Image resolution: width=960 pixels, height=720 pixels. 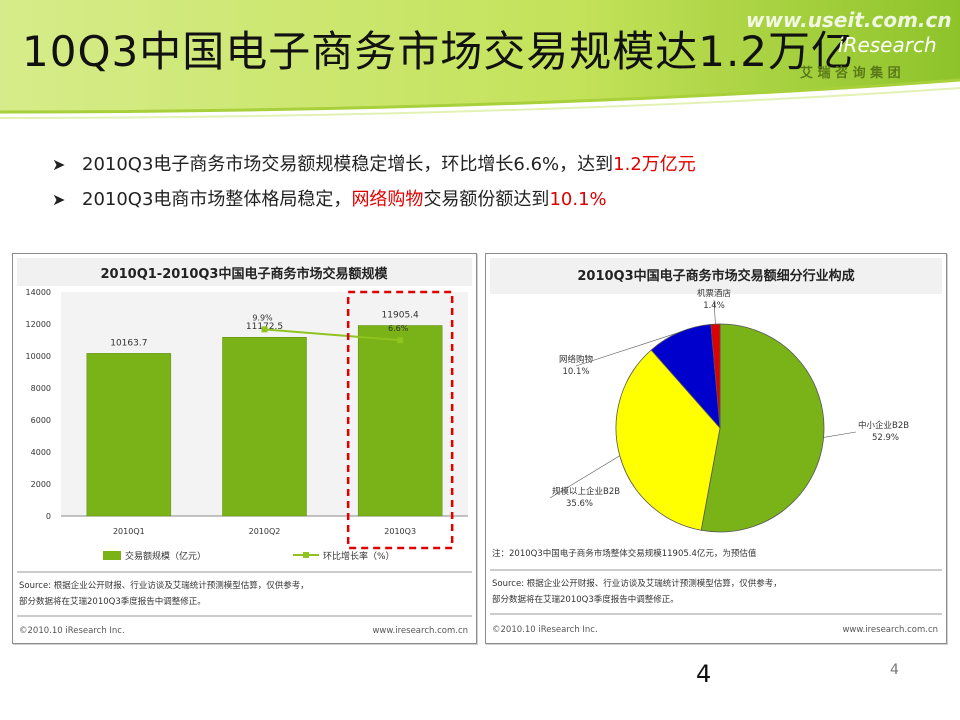 I want to click on pie-slice-name: 网络购物, so click(x=576, y=359).